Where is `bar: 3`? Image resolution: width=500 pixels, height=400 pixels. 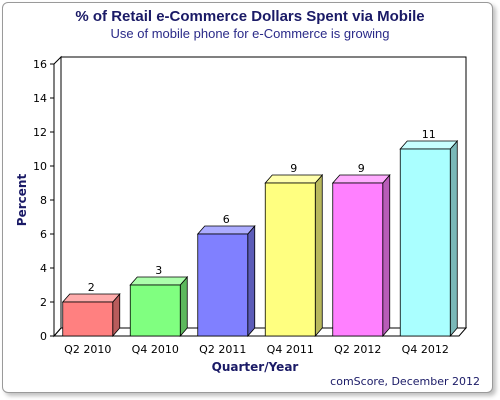
bar: 3 is located at coordinates (159, 301).